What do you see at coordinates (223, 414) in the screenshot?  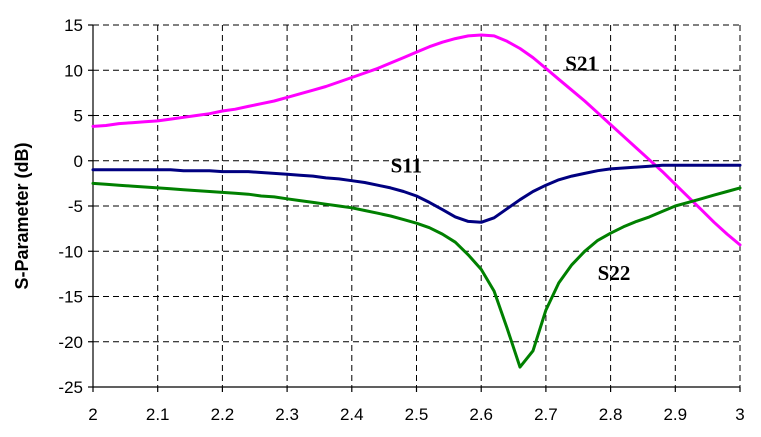 I see `x-tick-label: 2.2` at bounding box center [223, 414].